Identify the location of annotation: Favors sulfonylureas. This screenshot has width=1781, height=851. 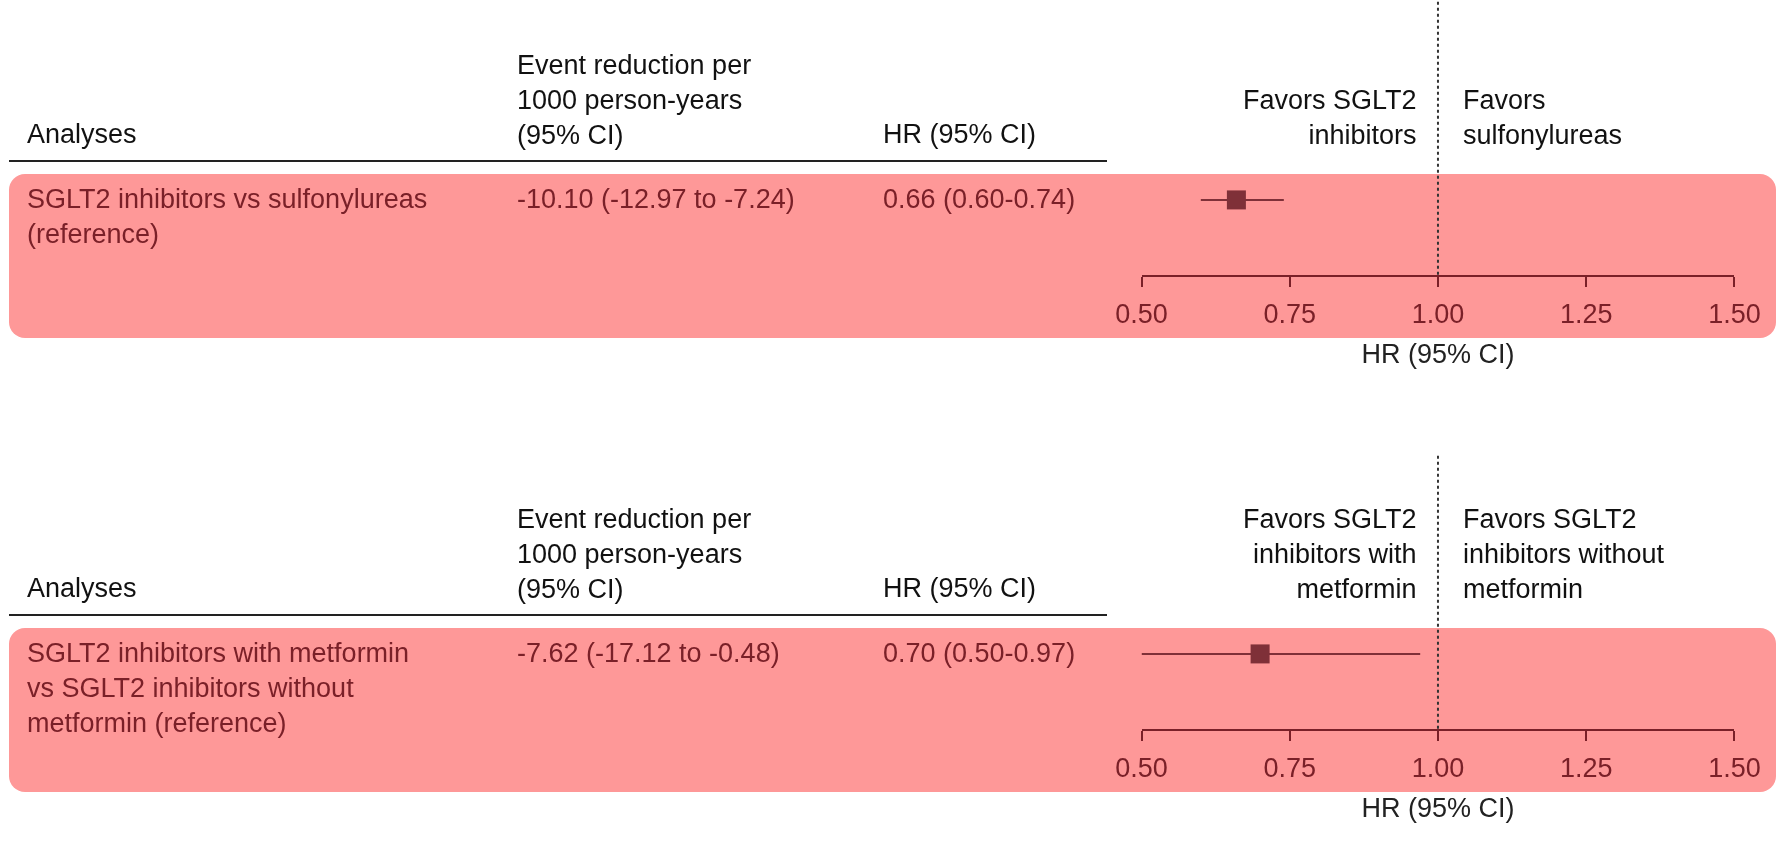
(1543, 118).